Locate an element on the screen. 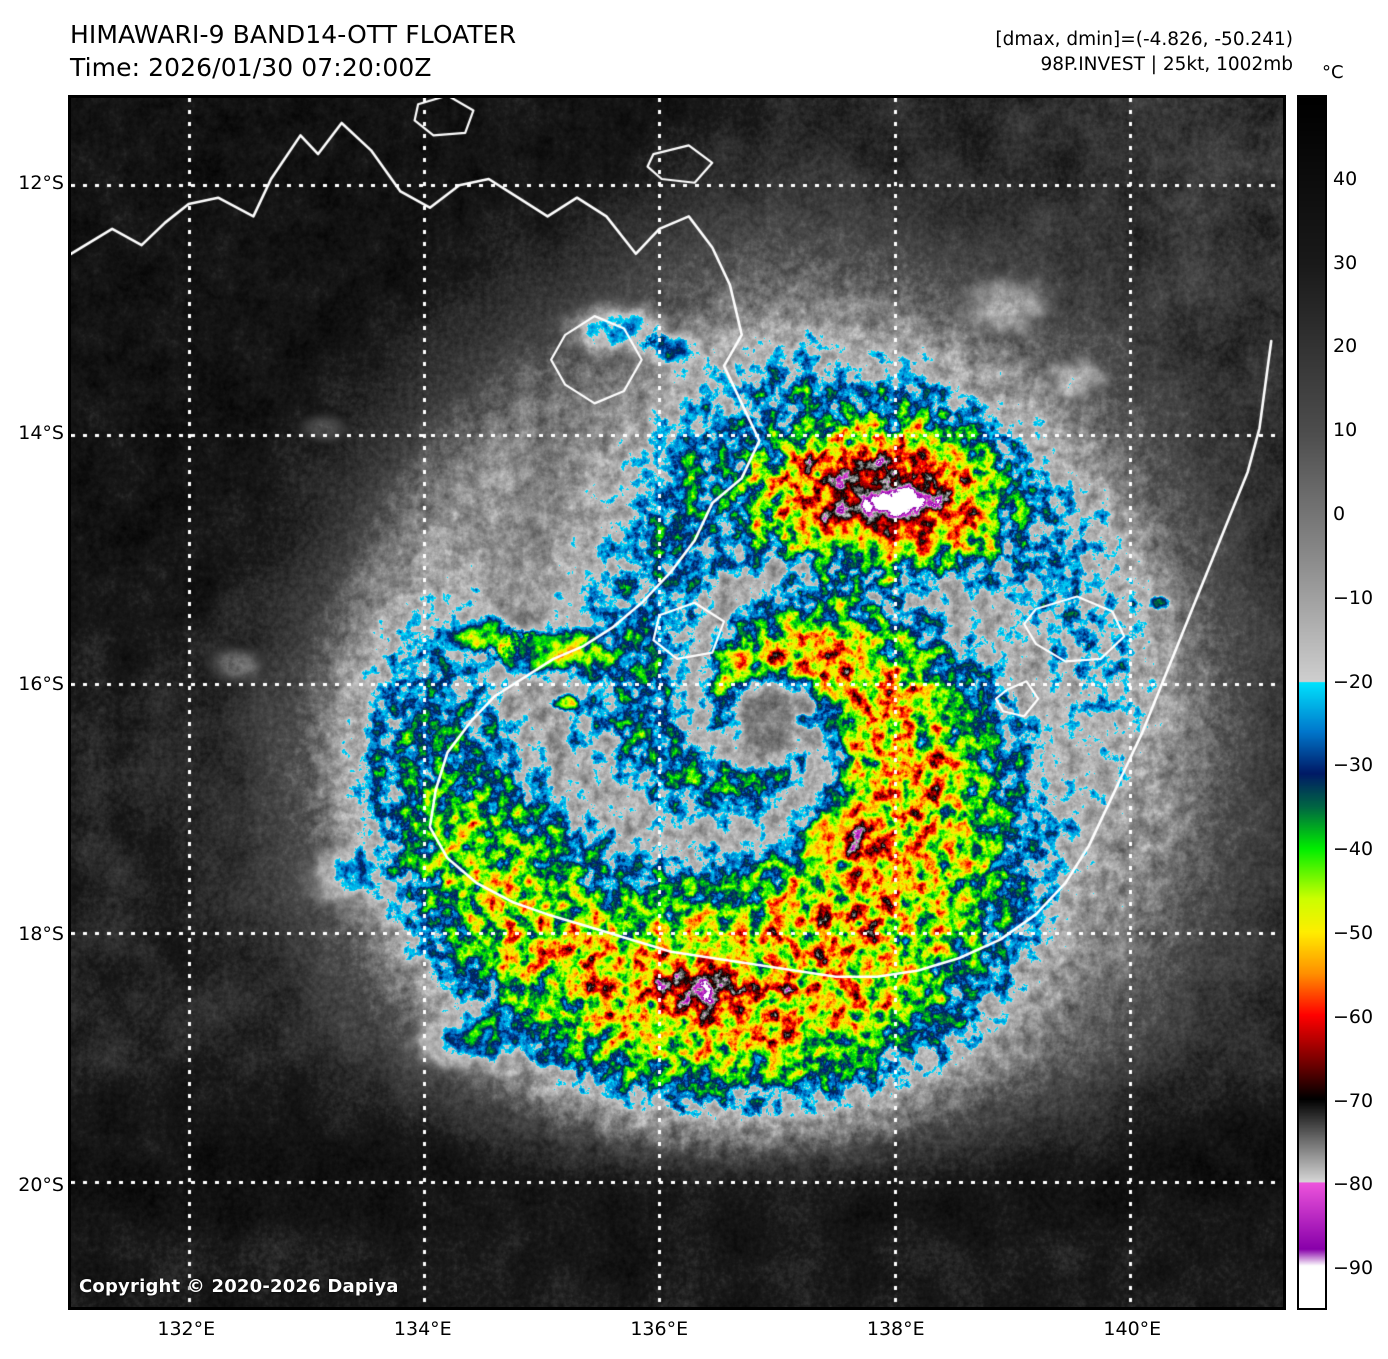 The width and height of the screenshot is (1388, 1359). colorbar: 40 30 20 10 0 −10 −20 −30 −40 −50 −60 −70 −80 −90 is located at coordinates (1335, 702).